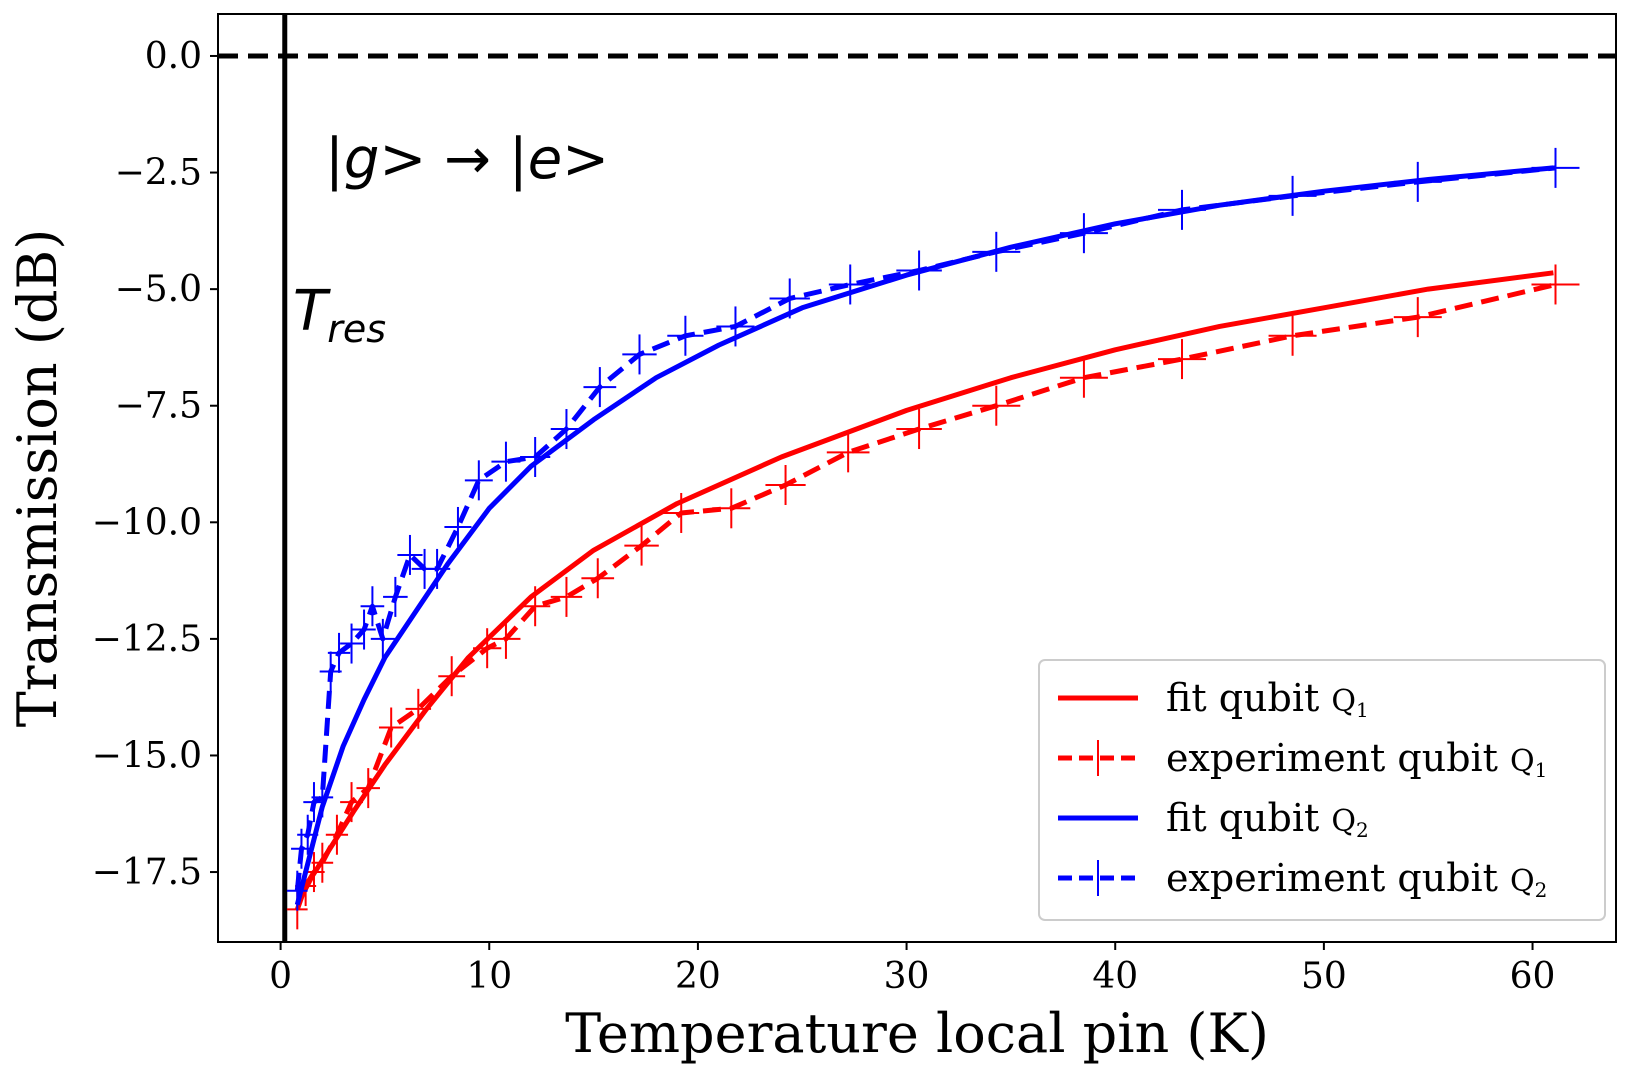 The height and width of the screenshot is (1070, 1628). Describe the element at coordinates (698, 976) in the screenshot. I see `x-tick-label: 20` at that location.